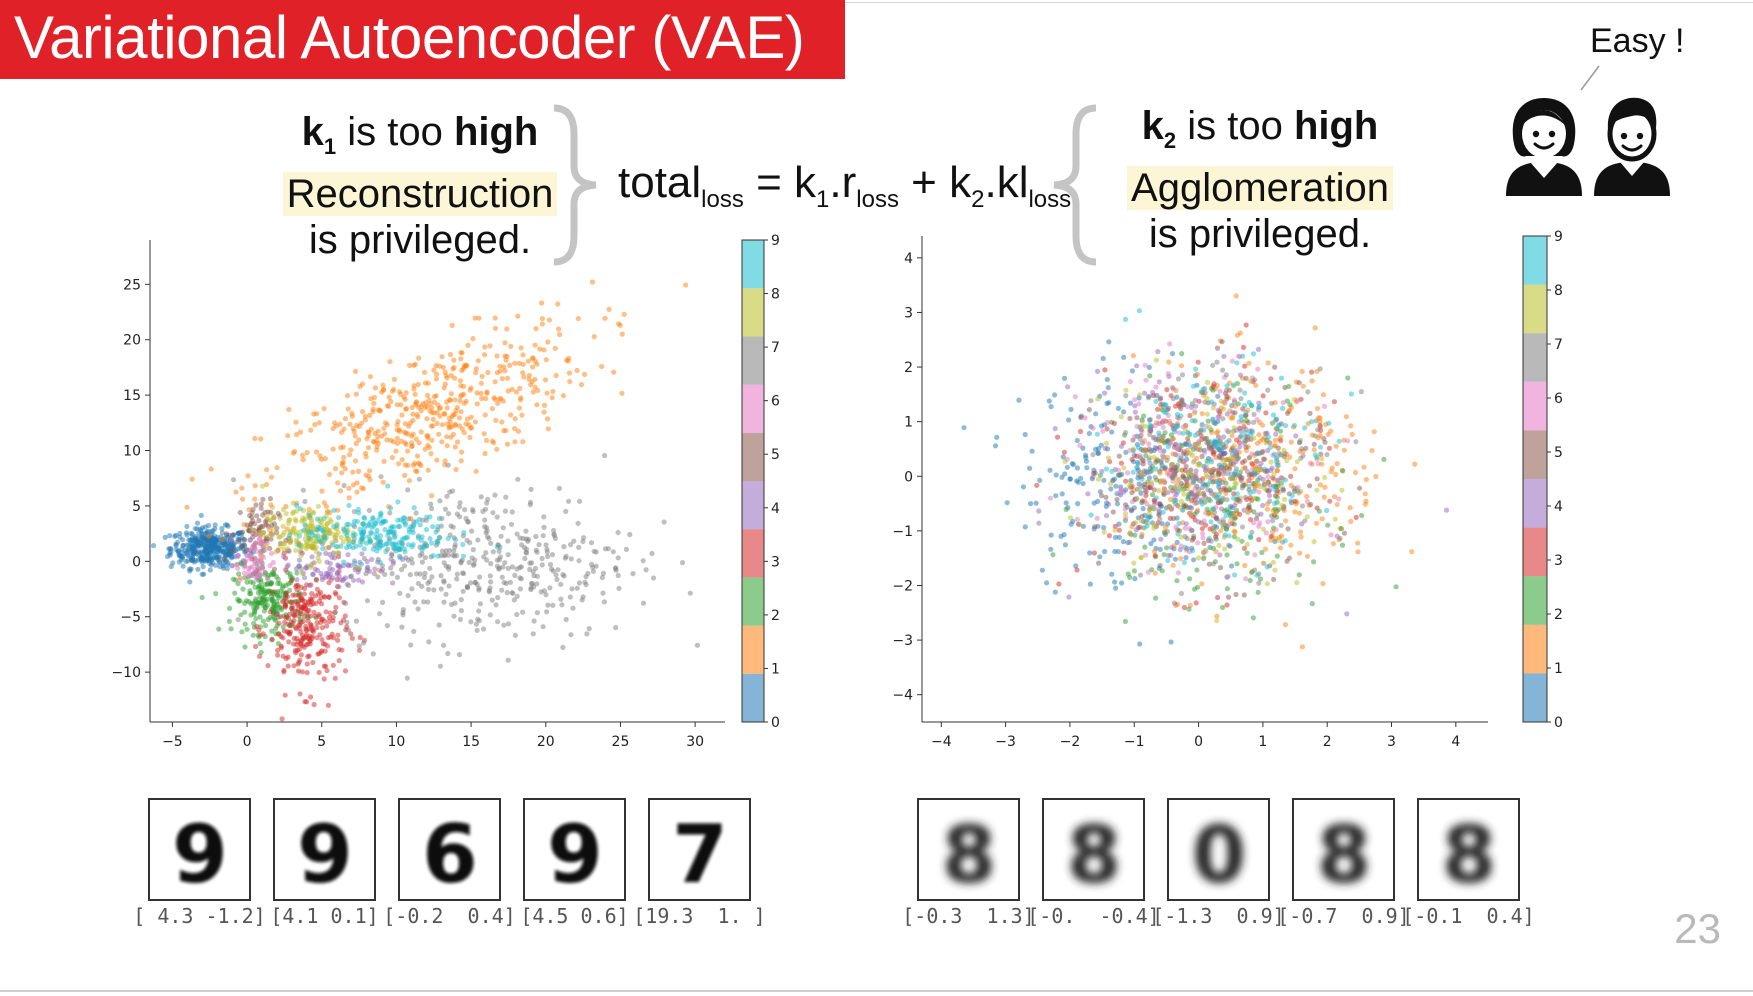  What do you see at coordinates (1235, 126) in the screenshot?
I see `right-heading-mid: is too` at bounding box center [1235, 126].